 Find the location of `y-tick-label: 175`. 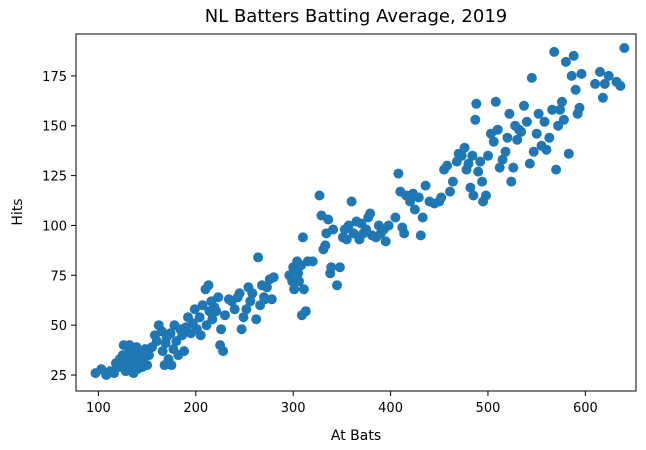

y-tick-label: 175 is located at coordinates (54, 77).